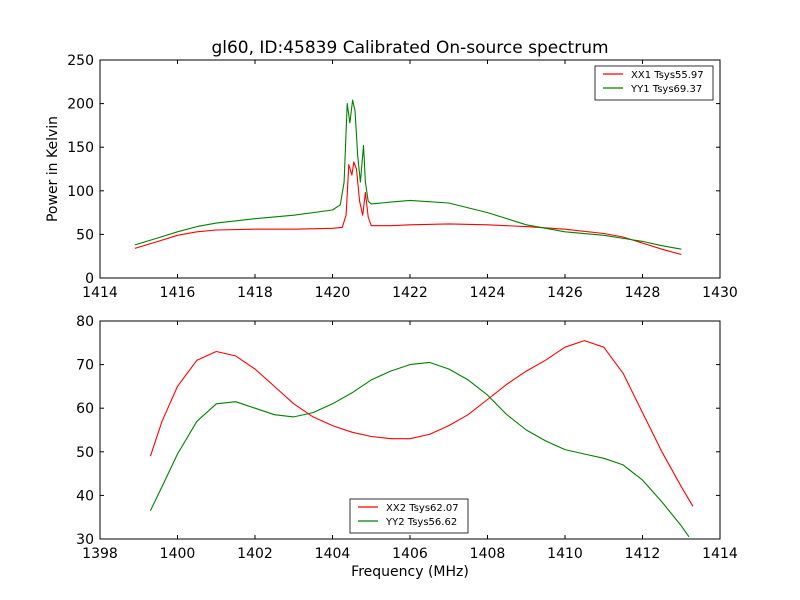 Image resolution: width=800 pixels, height=600 pixels. Describe the element at coordinates (85, 496) in the screenshot. I see `y-tick-label: 40` at that location.